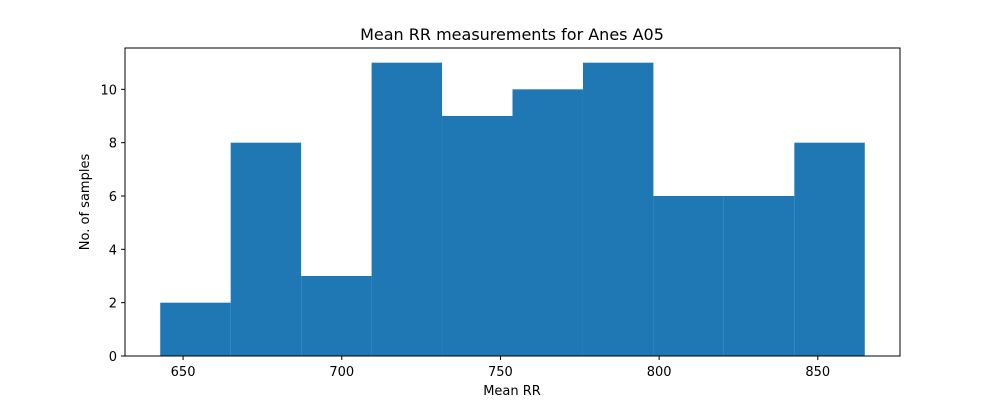 The image size is (1000, 400). What do you see at coordinates (113, 197) in the screenshot?
I see `y-tick-label: 6` at bounding box center [113, 197].